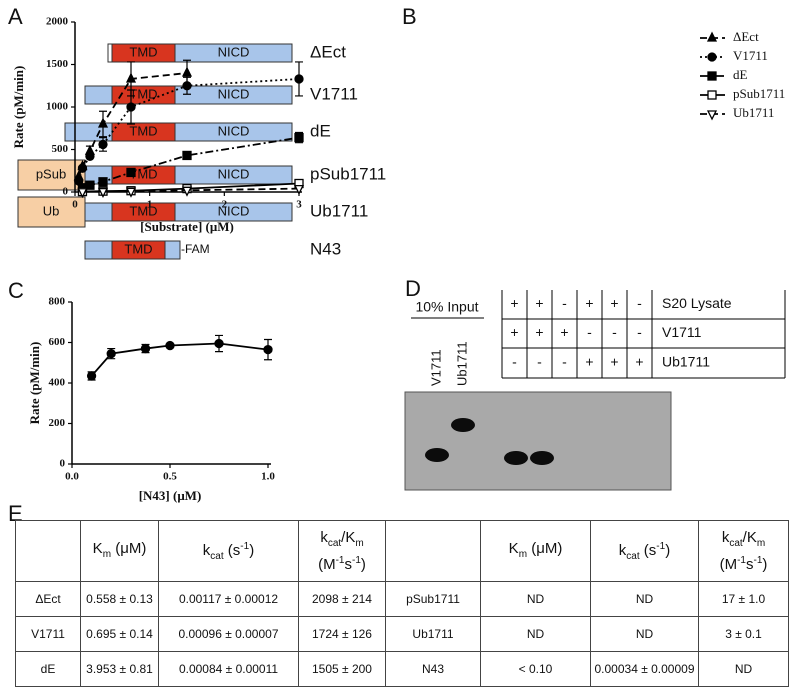 The image size is (802, 687). Describe the element at coordinates (433, 669) in the screenshot. I see `table-cell: N43` at that location.